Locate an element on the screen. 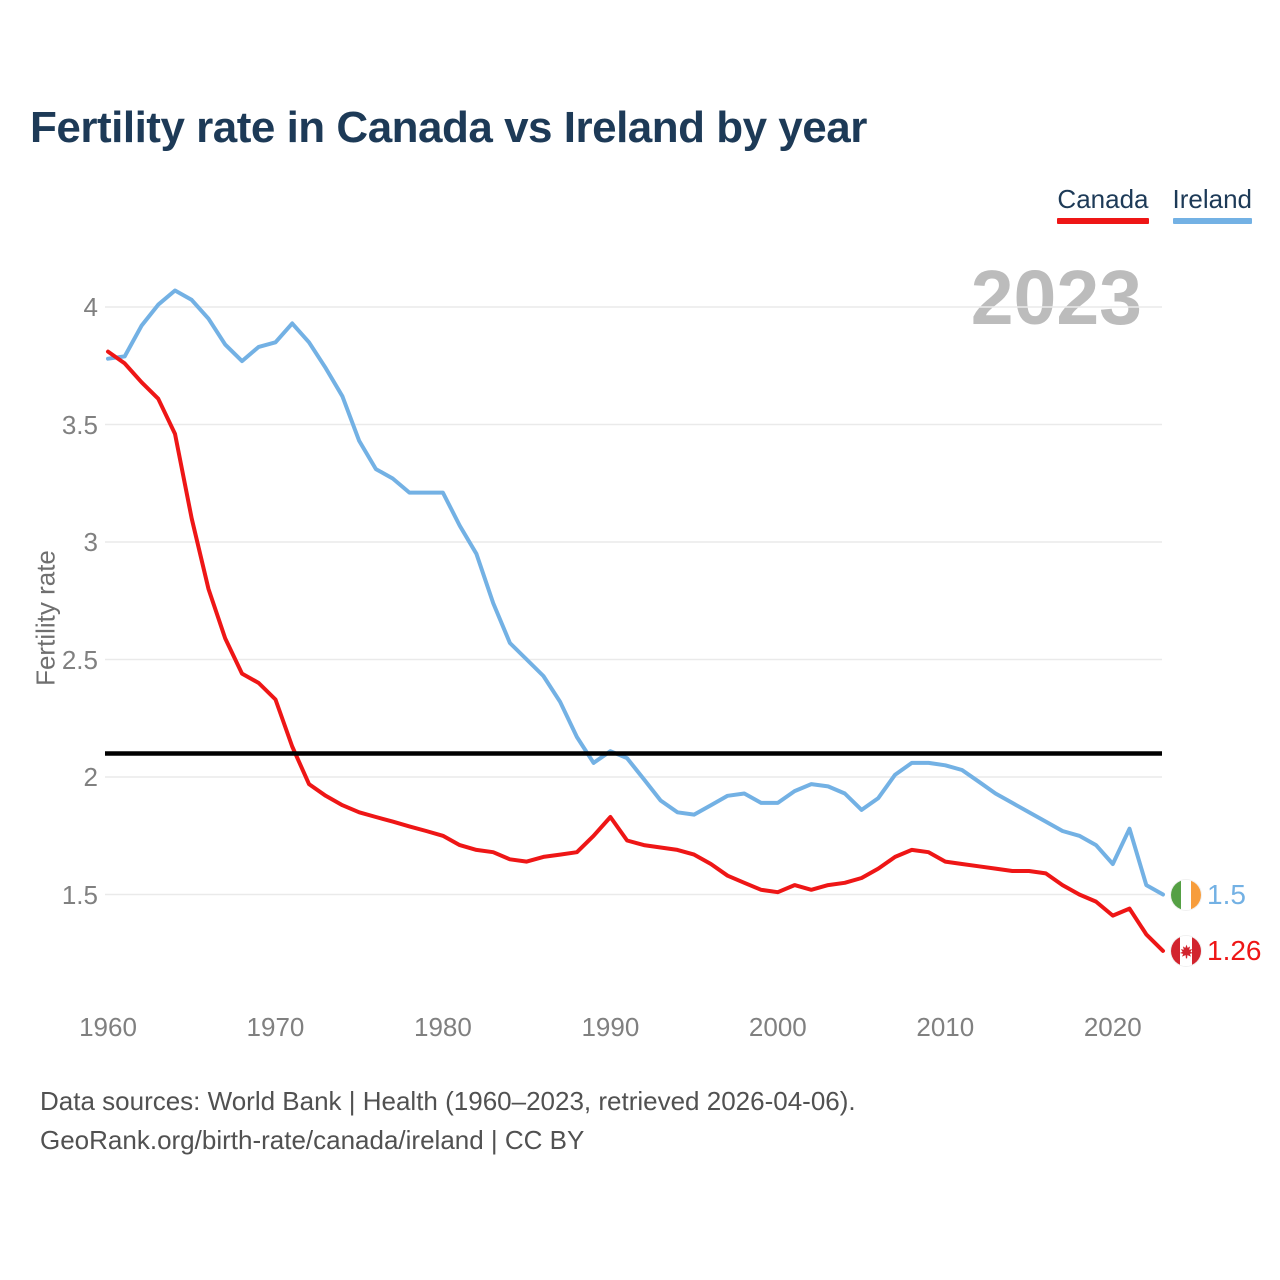 The height and width of the screenshot is (1280, 1280). y-tick-2: 2 is located at coordinates (90, 777).